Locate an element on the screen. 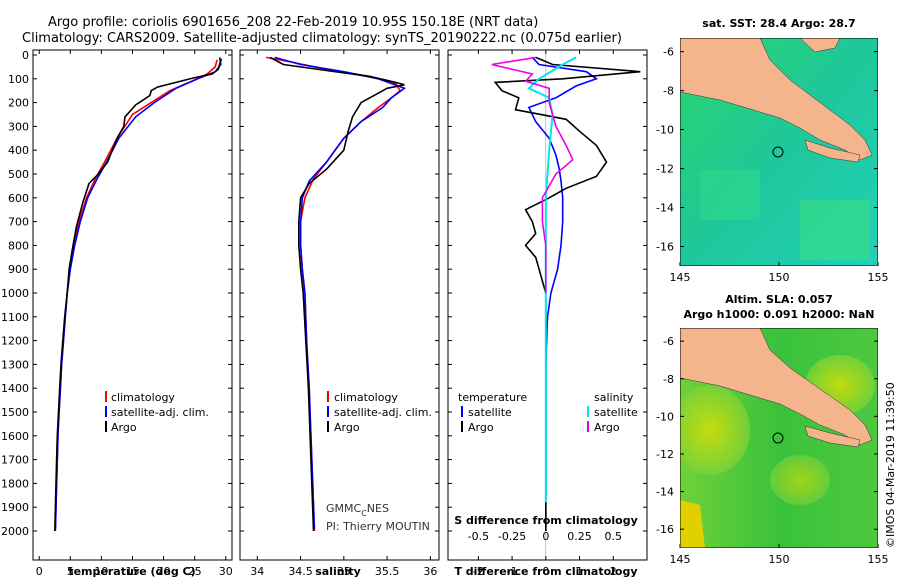  sst-land-island is located at coordinates (820, 45).